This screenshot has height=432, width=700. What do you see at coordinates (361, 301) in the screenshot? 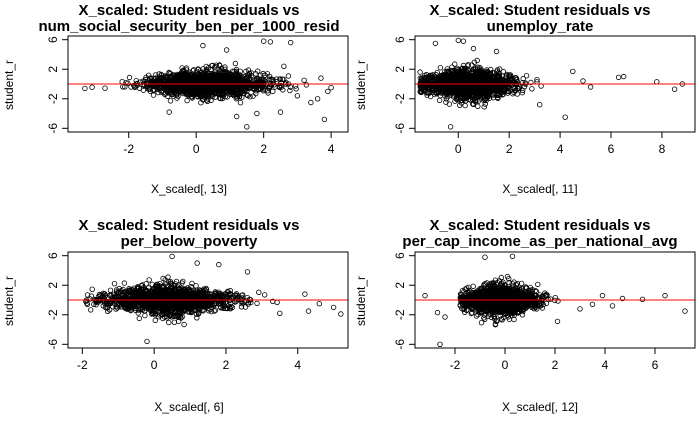
I see `panel-4-y-axis-label: student_r` at bounding box center [361, 301].